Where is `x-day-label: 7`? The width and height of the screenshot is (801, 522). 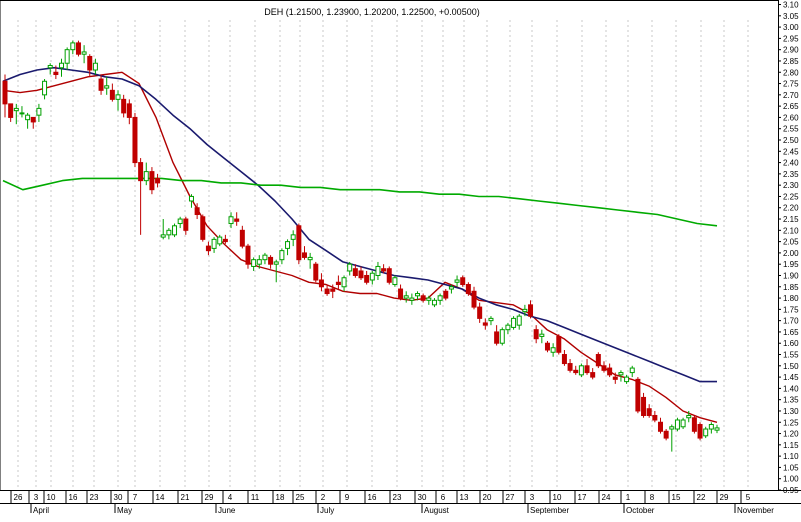
x-day-label: 7 is located at coordinates (135, 497).